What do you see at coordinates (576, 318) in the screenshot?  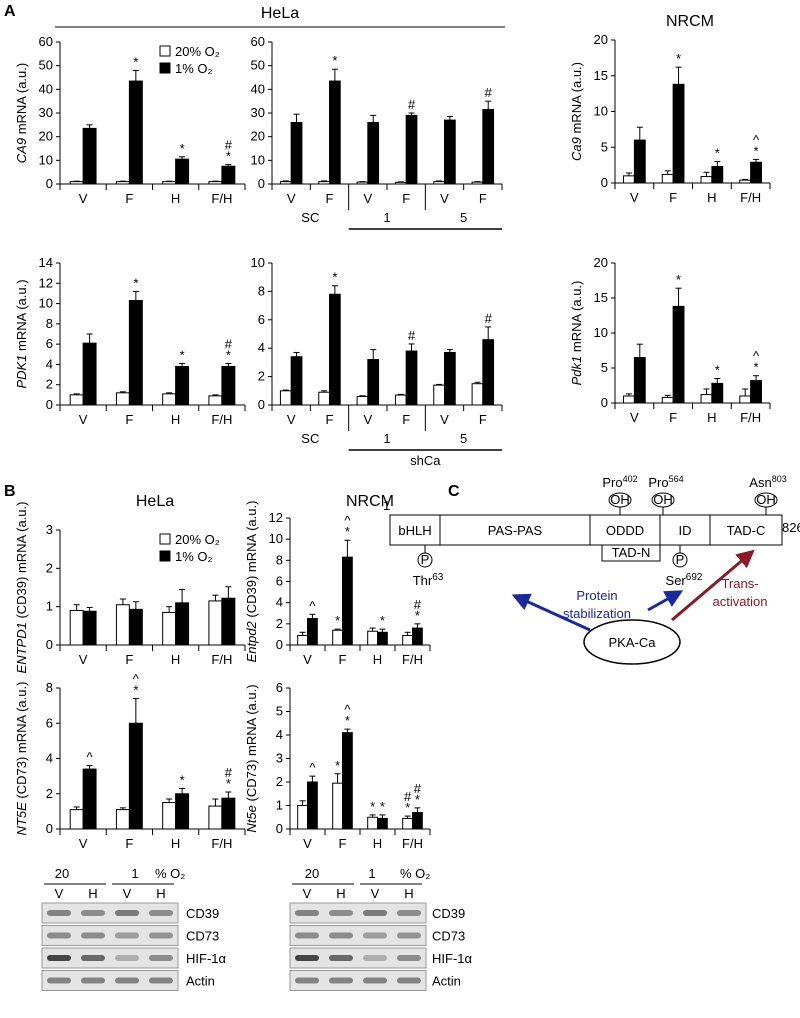 I see `y-label-text: mRNA (a.u.)` at bounding box center [576, 318].